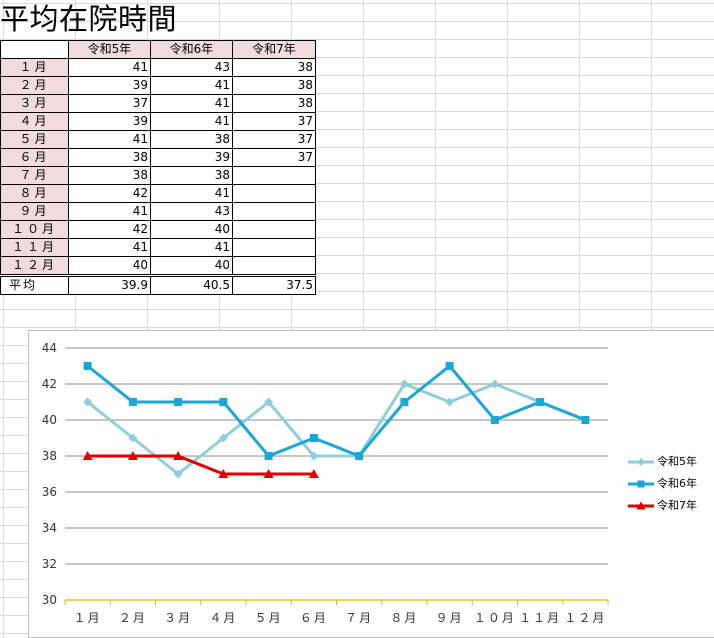  Describe the element at coordinates (109, 284) in the screenshot. I see `average-value-cell: 39.9` at that location.